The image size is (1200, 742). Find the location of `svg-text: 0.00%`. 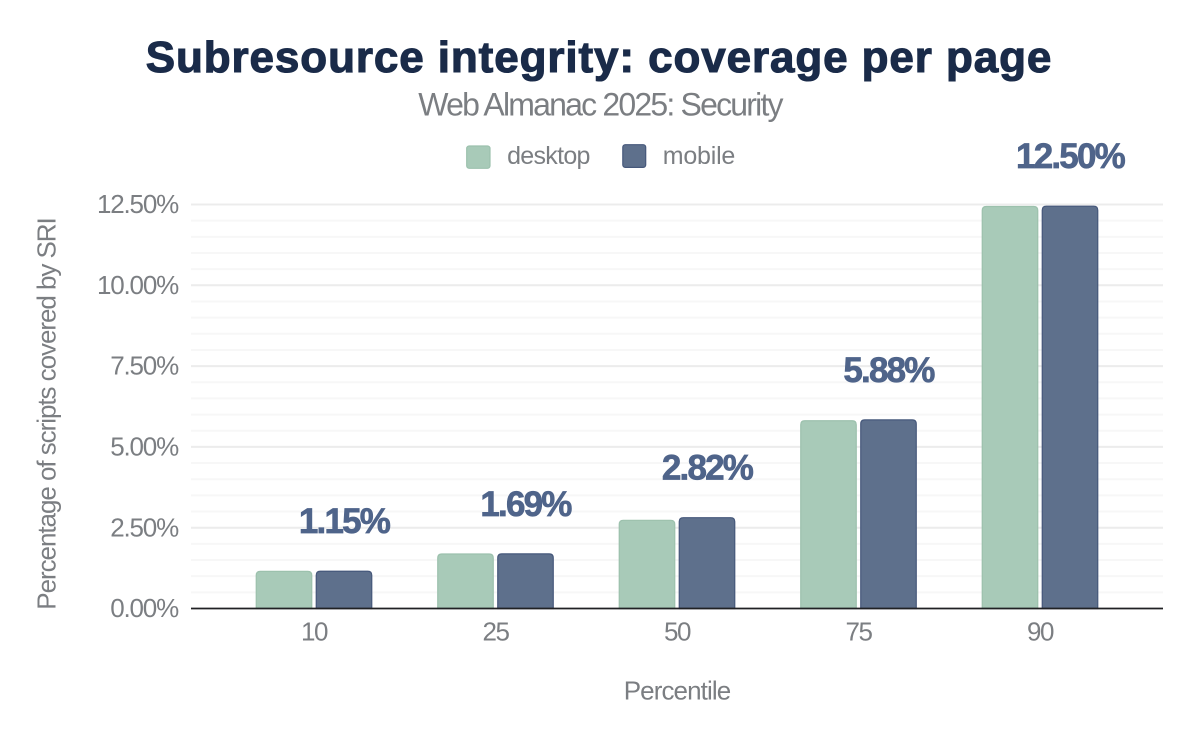

svg-text: 0.00% is located at coordinates (144, 608).